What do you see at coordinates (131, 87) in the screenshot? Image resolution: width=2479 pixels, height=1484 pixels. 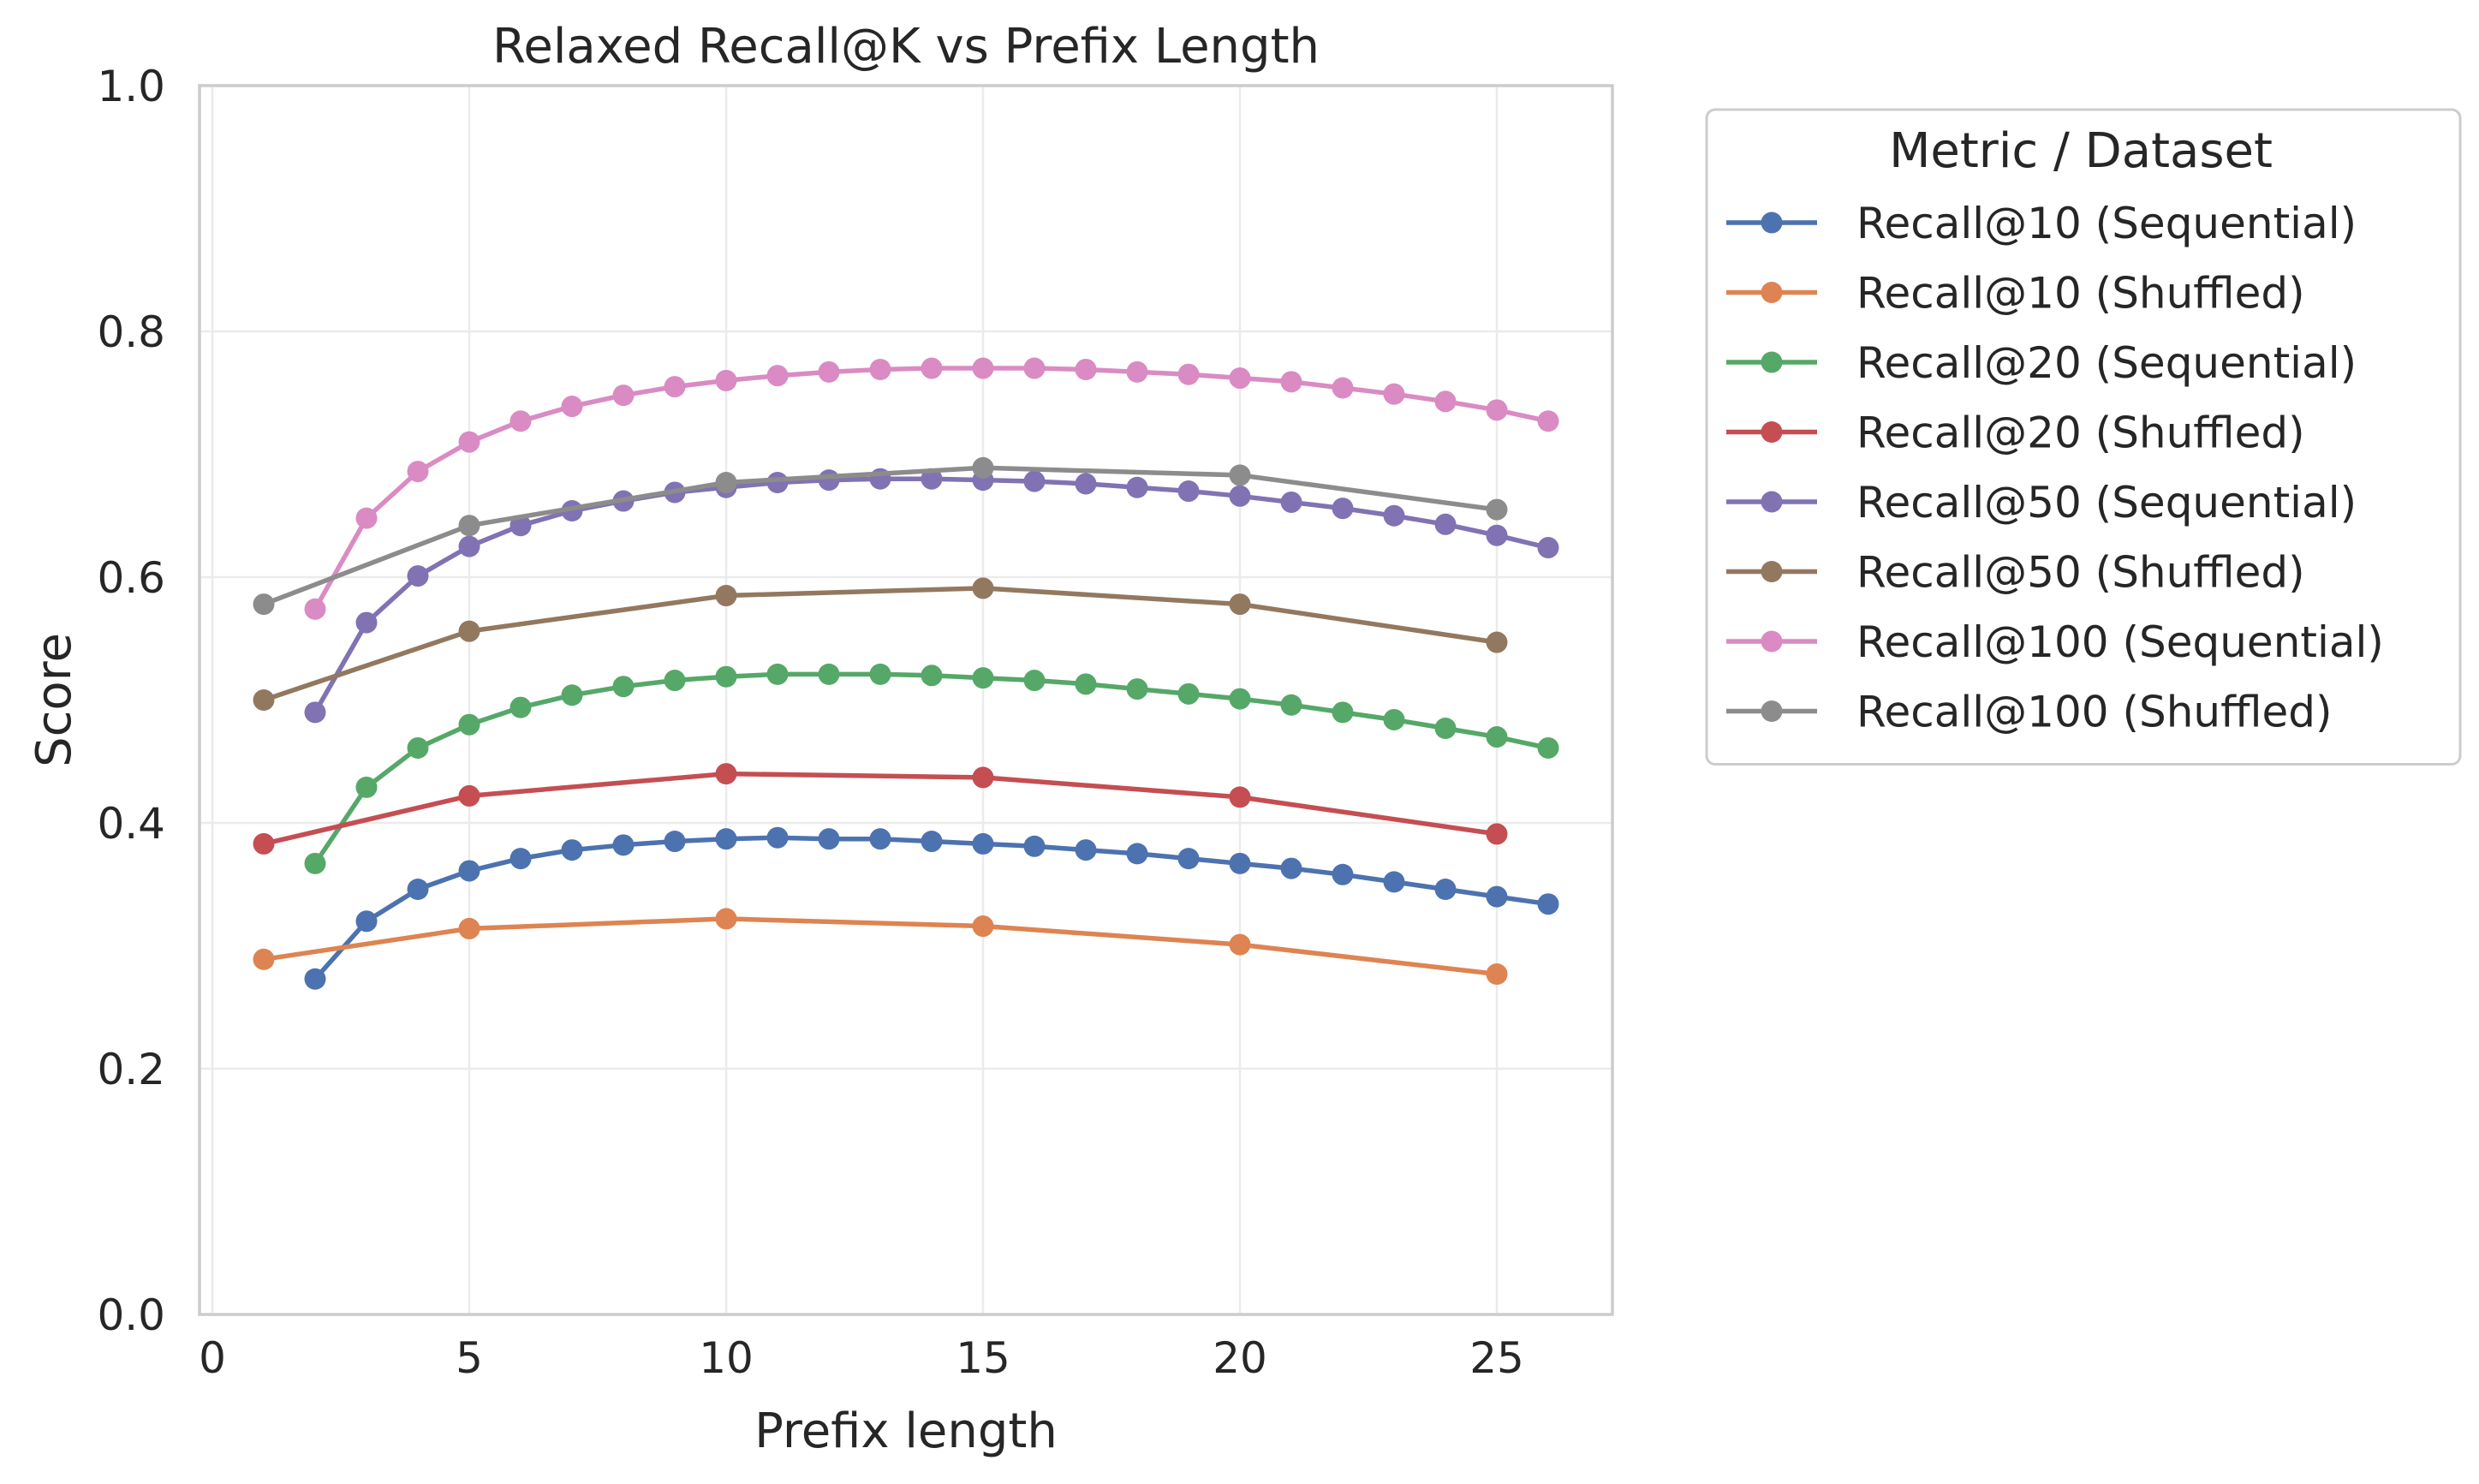 I see `y-tick-label: 1.0` at bounding box center [131, 87].